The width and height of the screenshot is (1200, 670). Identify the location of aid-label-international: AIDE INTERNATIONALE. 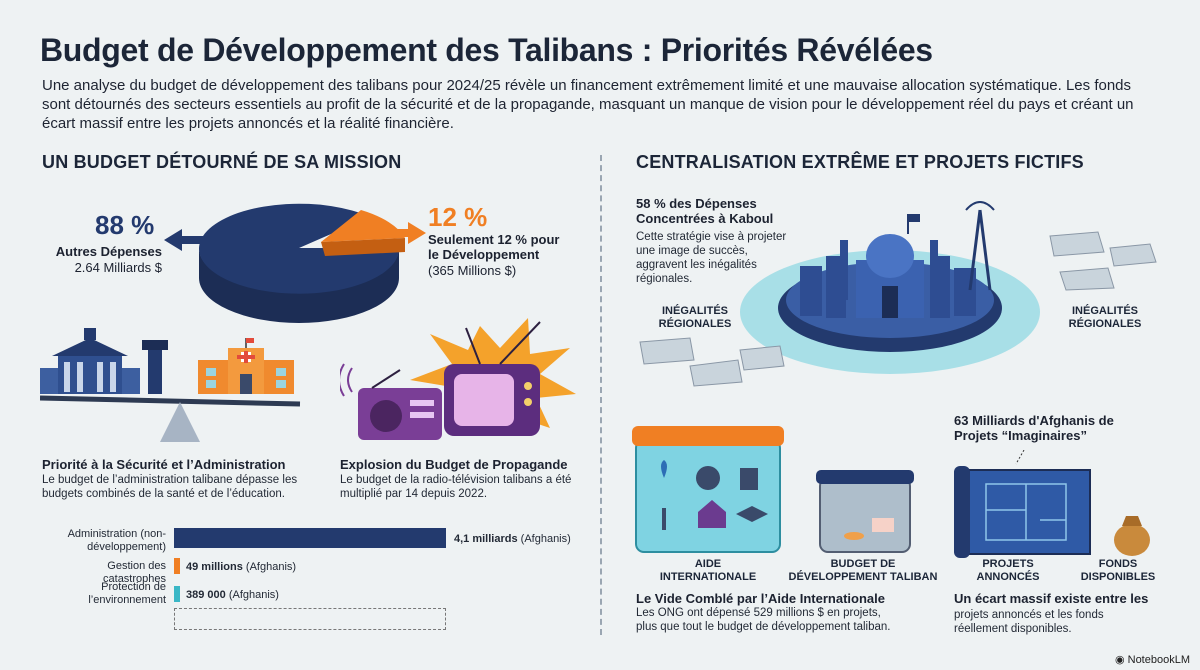
(708, 570).